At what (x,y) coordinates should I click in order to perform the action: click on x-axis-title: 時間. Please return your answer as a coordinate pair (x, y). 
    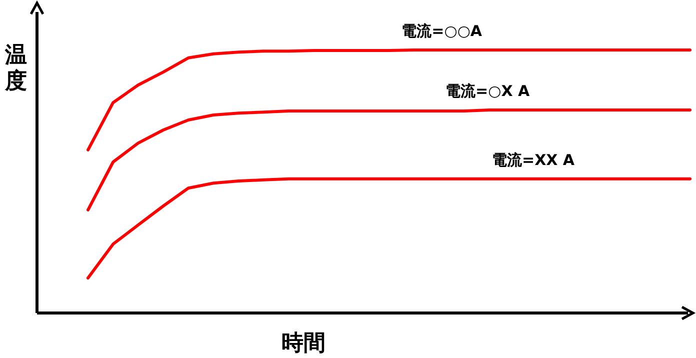
    Looking at the image, I should click on (304, 343).